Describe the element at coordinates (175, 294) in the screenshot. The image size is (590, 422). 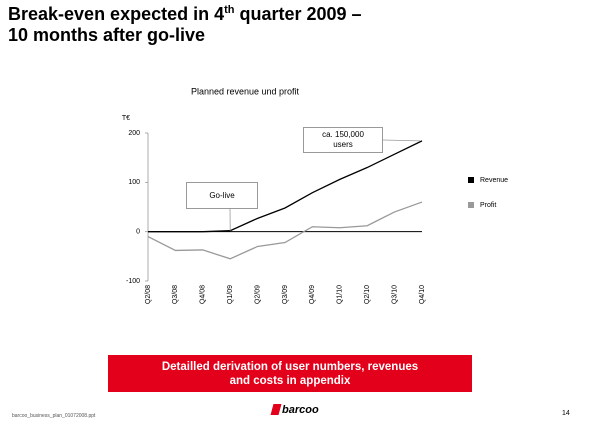
I see `x-tick-label: Q3/08` at that location.